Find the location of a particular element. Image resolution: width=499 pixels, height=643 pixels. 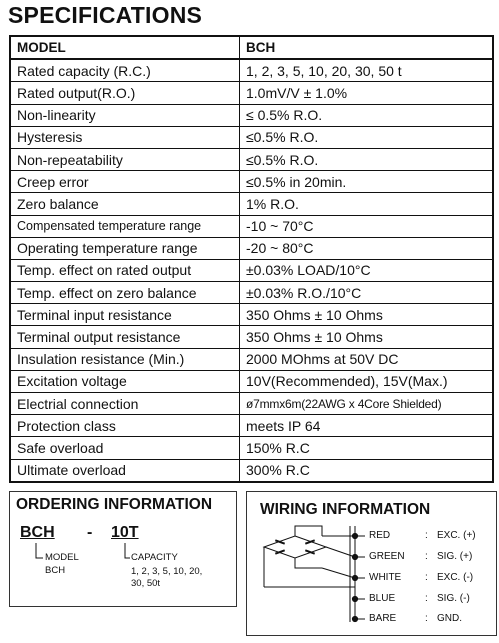

model-label: MODEL is located at coordinates (62, 557).